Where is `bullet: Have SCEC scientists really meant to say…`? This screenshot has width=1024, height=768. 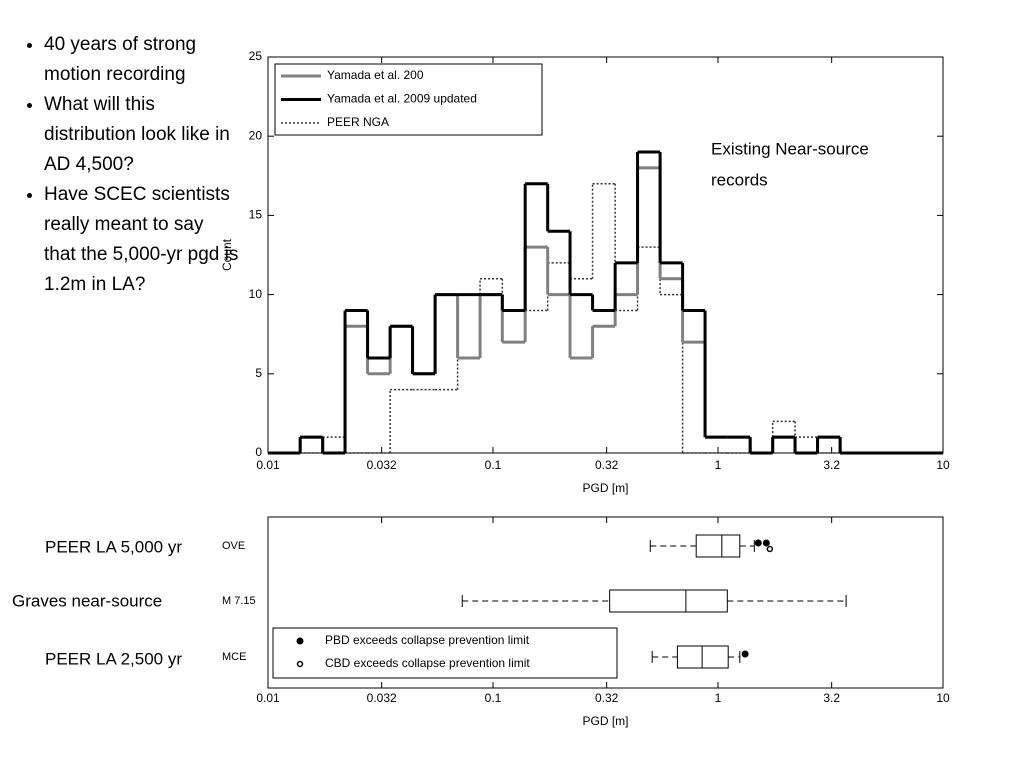
bullet: Have SCEC scientists really meant to say… is located at coordinates (141, 240).